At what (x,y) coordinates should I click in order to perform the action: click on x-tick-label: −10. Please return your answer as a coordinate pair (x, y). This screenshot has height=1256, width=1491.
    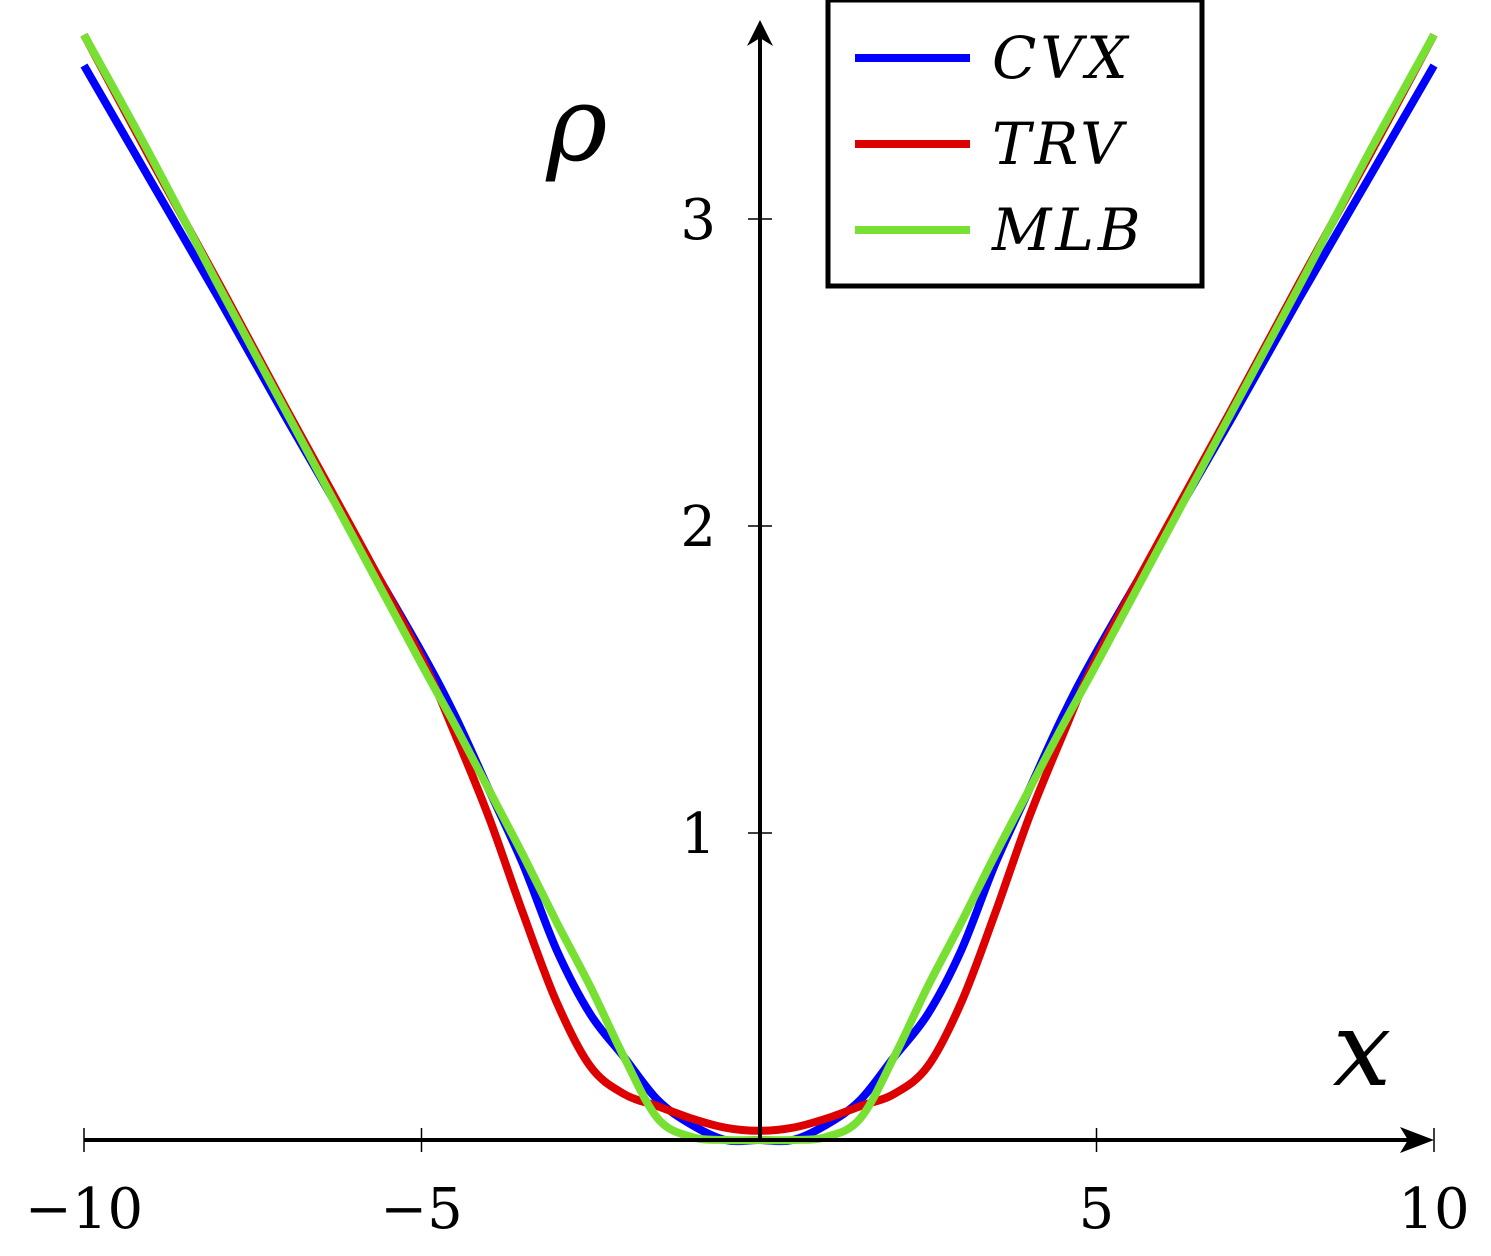
    Looking at the image, I should click on (84, 1209).